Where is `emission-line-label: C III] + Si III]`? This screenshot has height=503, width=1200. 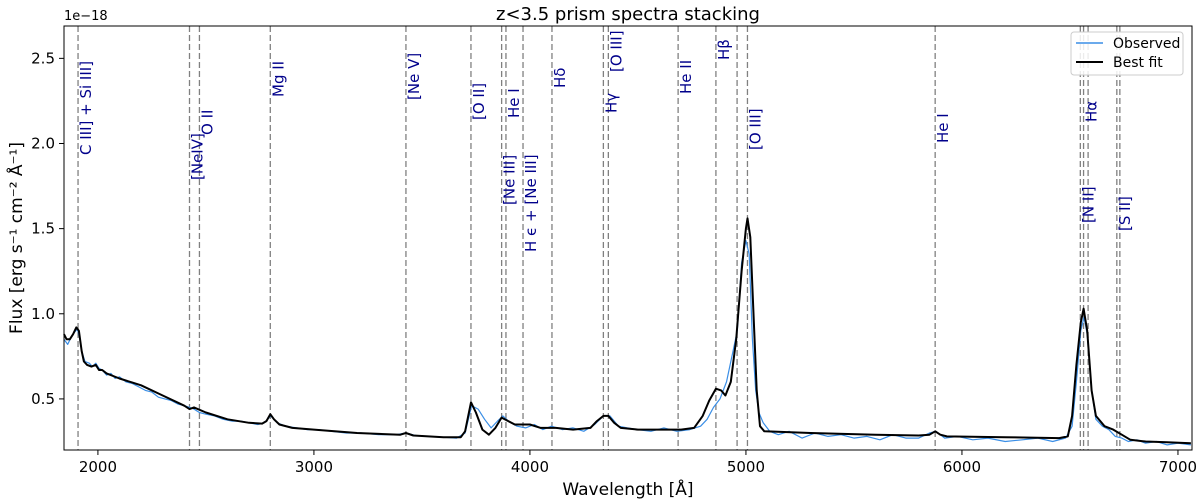 emission-line-label: C III] + Si III] is located at coordinates (86, 108).